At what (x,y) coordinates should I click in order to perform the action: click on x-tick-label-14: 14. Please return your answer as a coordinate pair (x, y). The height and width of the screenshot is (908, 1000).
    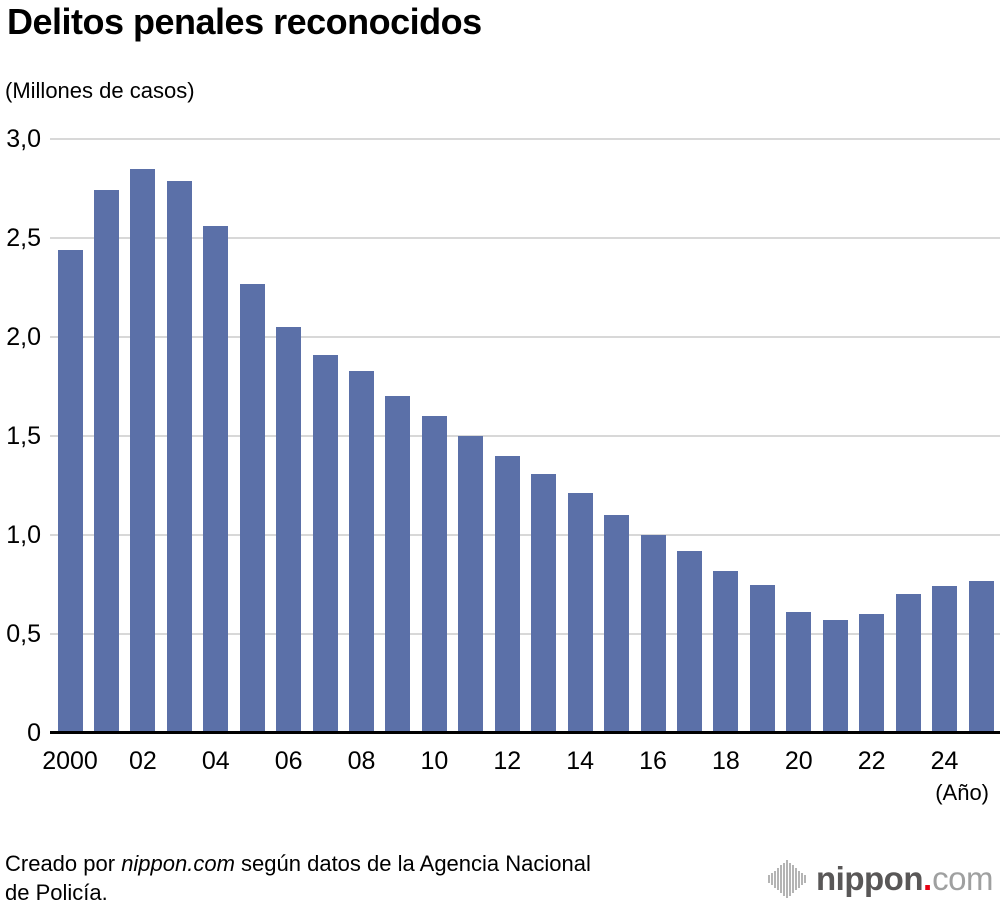
    Looking at the image, I should click on (580, 761).